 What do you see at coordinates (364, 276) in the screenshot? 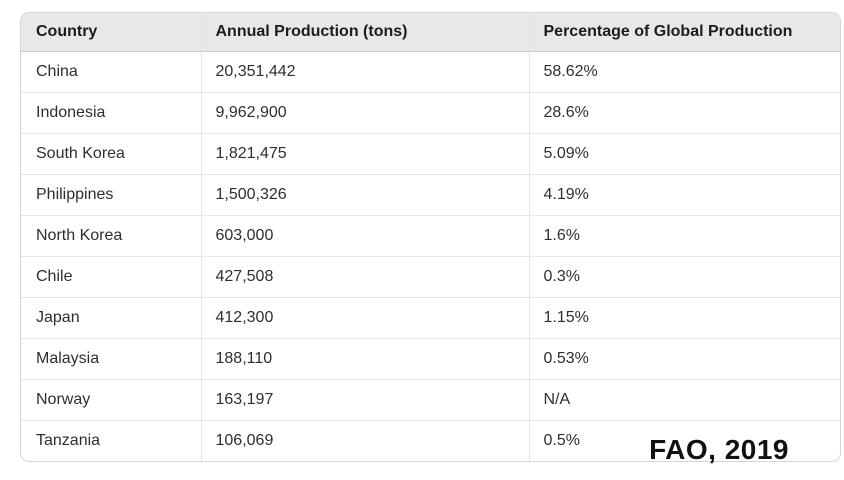
I see `cell-production: 427,508` at bounding box center [364, 276].